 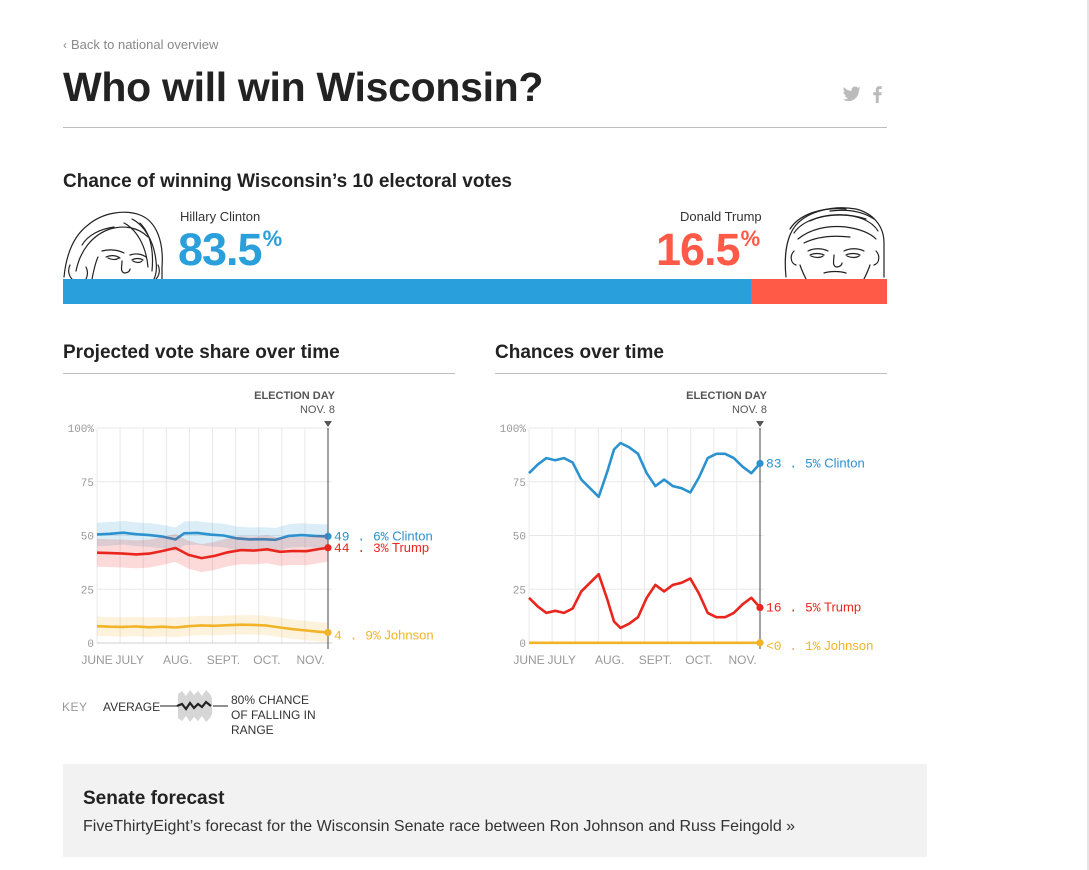 I want to click on vote-share-johnson-end-label: 4 . 9% Johnson, so click(x=384, y=635).